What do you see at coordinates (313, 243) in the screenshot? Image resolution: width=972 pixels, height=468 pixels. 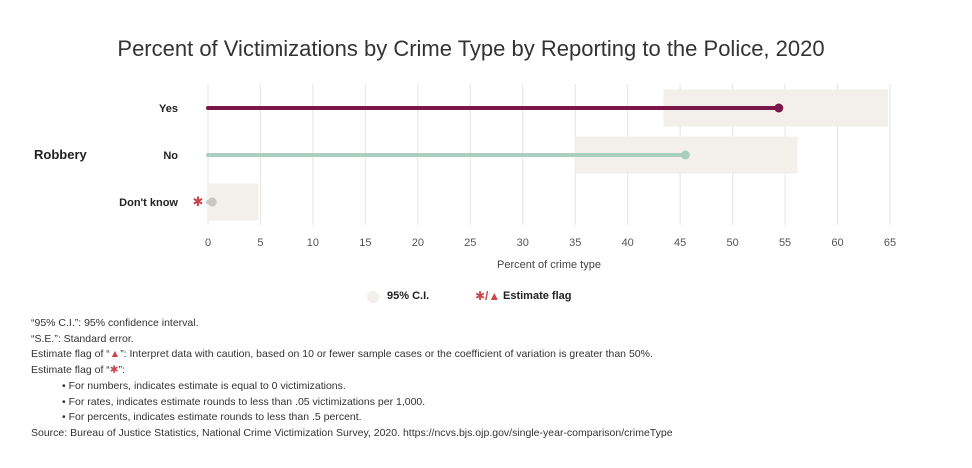 I see `x-tick-label: 10` at bounding box center [313, 243].